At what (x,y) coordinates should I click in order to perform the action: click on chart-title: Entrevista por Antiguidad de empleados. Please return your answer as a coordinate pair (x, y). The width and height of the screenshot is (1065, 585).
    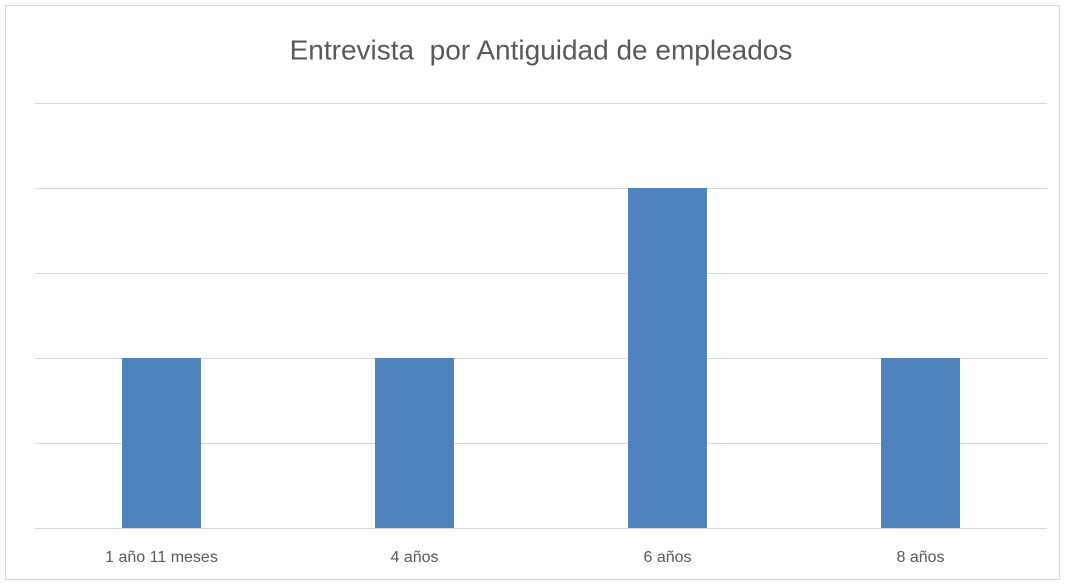
    Looking at the image, I should click on (541, 49).